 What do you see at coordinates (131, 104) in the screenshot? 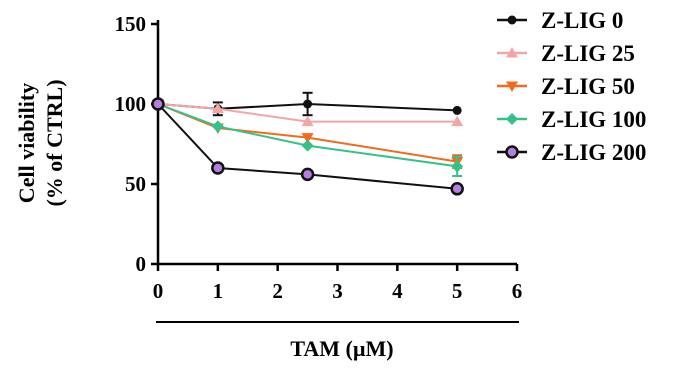
I see `y-tick-label: 100` at bounding box center [131, 104].